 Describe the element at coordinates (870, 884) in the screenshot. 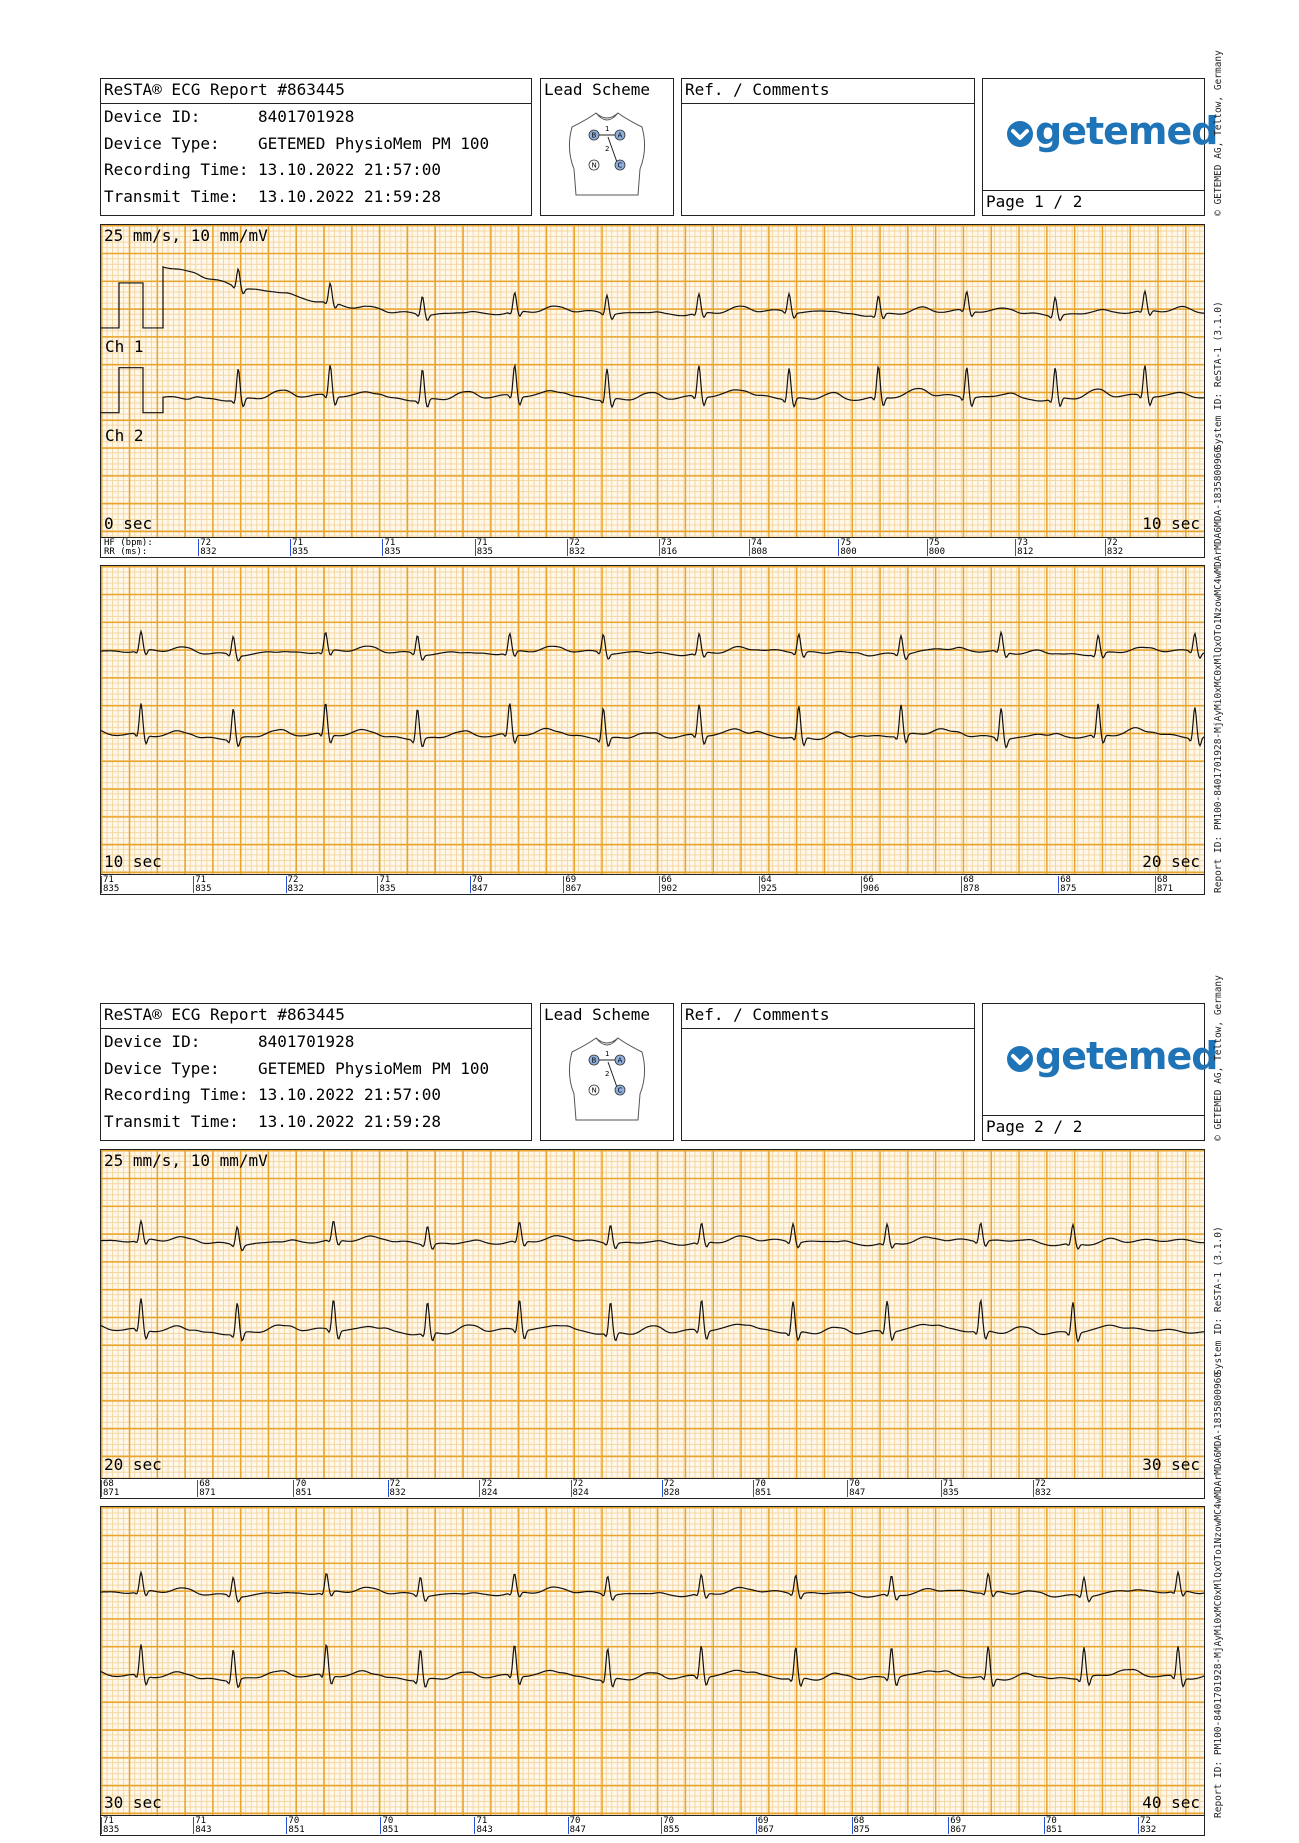

I see `hr-entry: 66 906` at that location.